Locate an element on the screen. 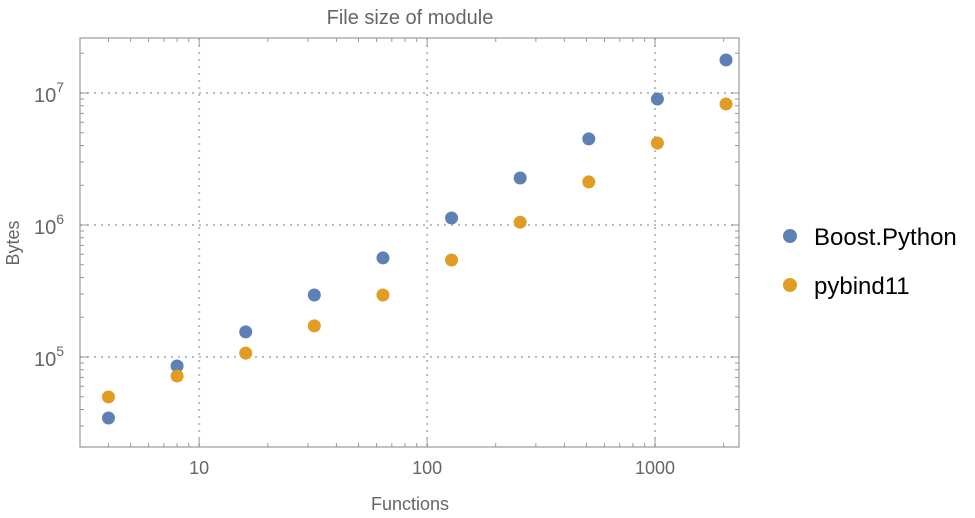 The image size is (975, 518). x-tick-label: 1000 is located at coordinates (655, 468).